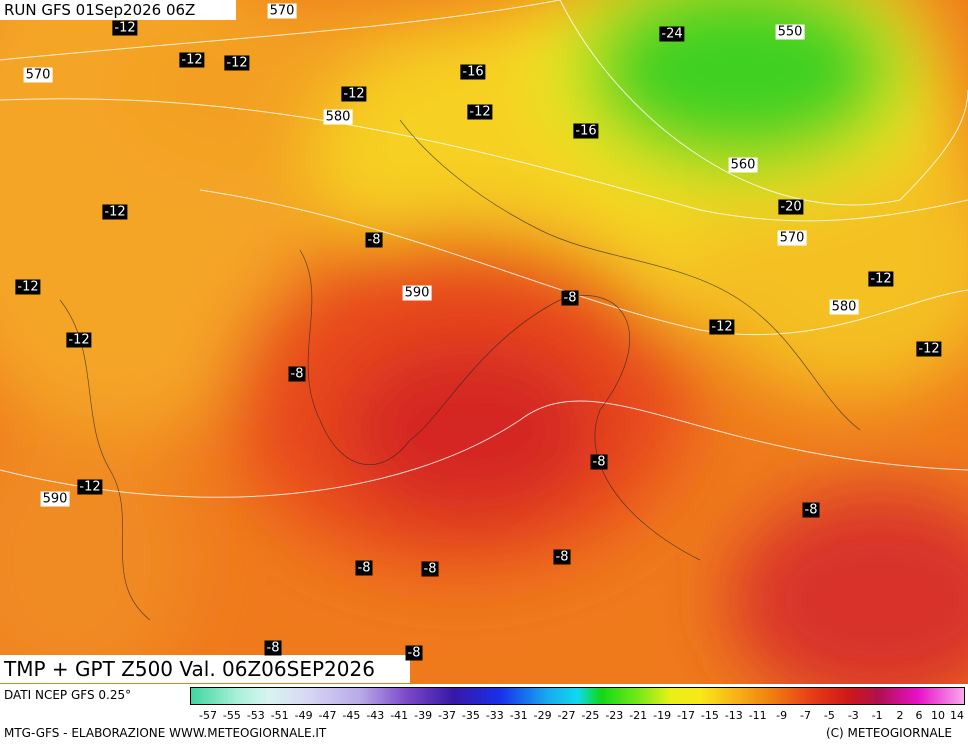  I want to click on scale-tick-label: -23, so click(614, 715).